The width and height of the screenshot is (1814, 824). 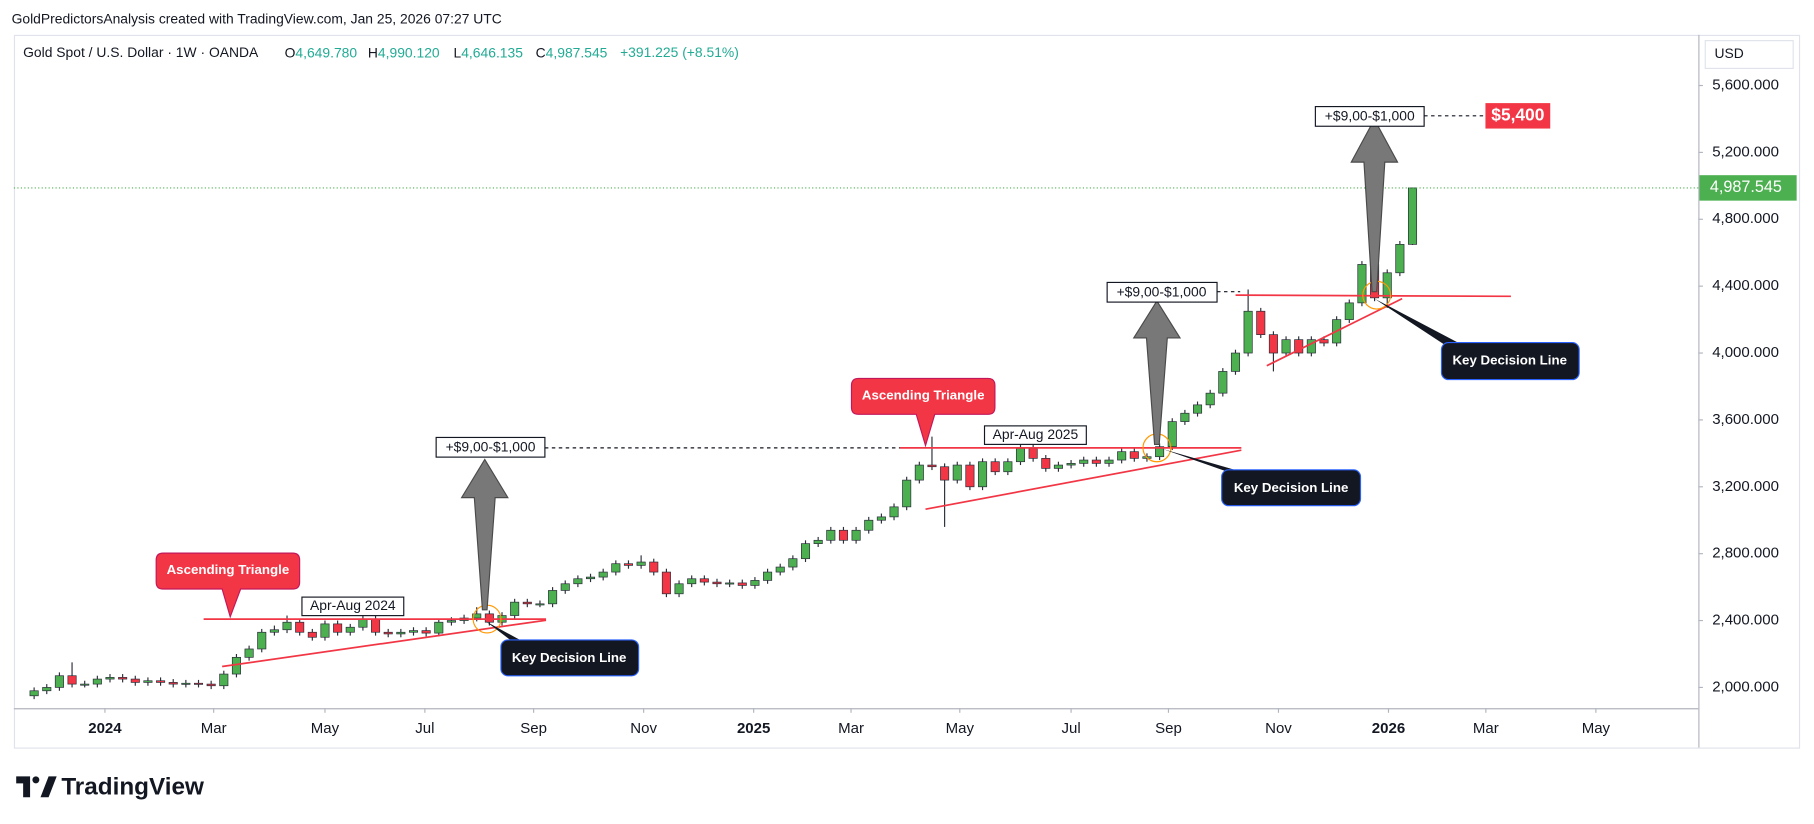 What do you see at coordinates (577, 52) in the screenshot?
I see `field-value: 4,987.545` at bounding box center [577, 52].